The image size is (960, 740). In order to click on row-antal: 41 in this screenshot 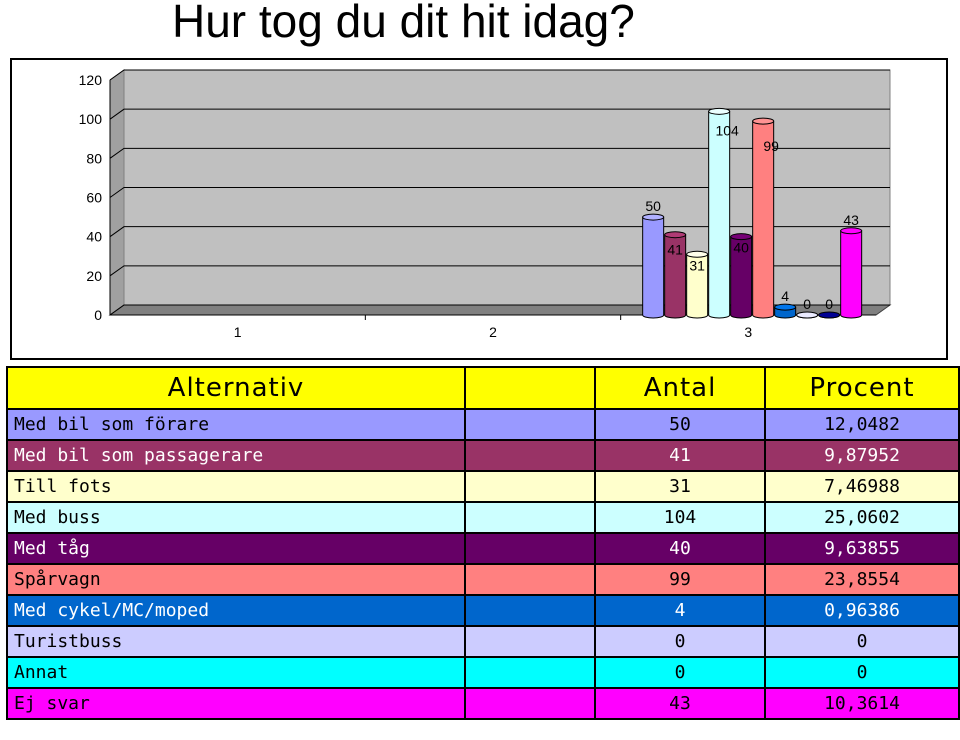, I will do `click(680, 455)`.